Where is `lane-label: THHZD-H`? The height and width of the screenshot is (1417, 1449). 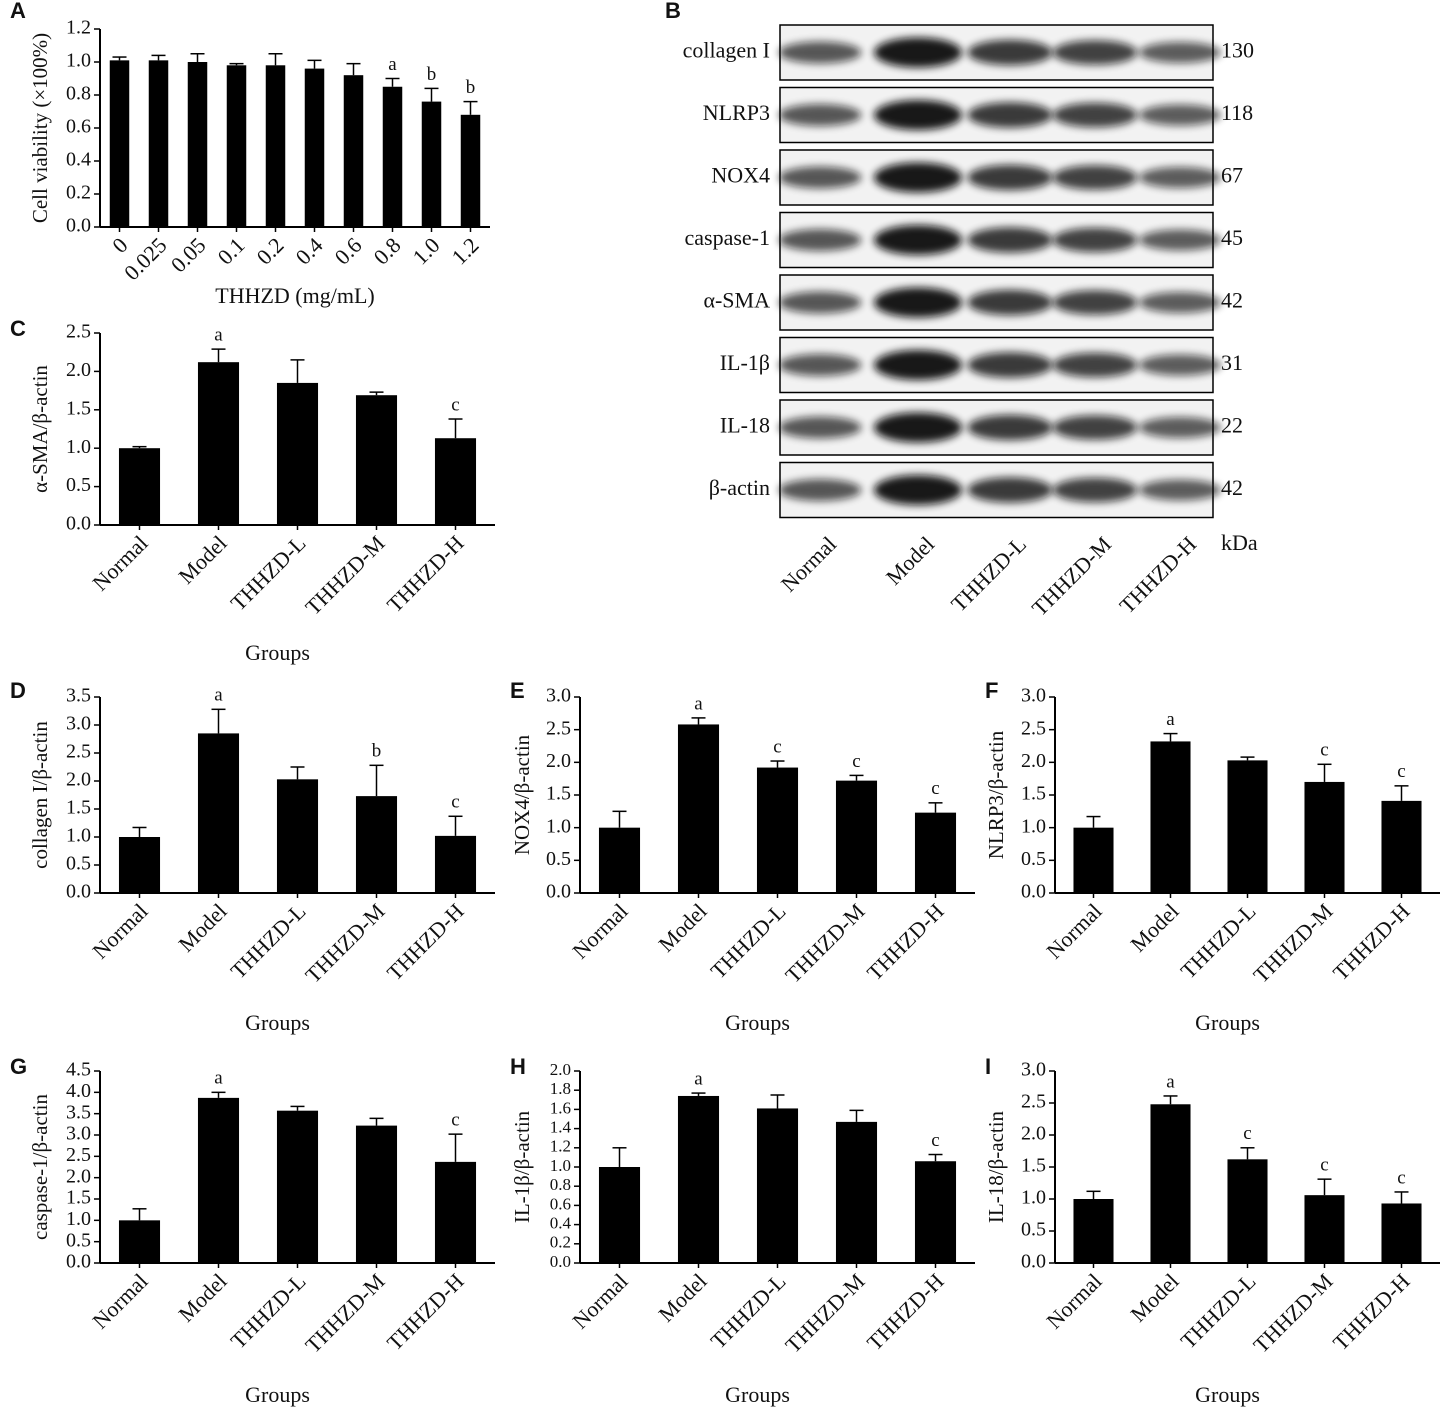 lane-label: THHZD-H is located at coordinates (1157, 574).